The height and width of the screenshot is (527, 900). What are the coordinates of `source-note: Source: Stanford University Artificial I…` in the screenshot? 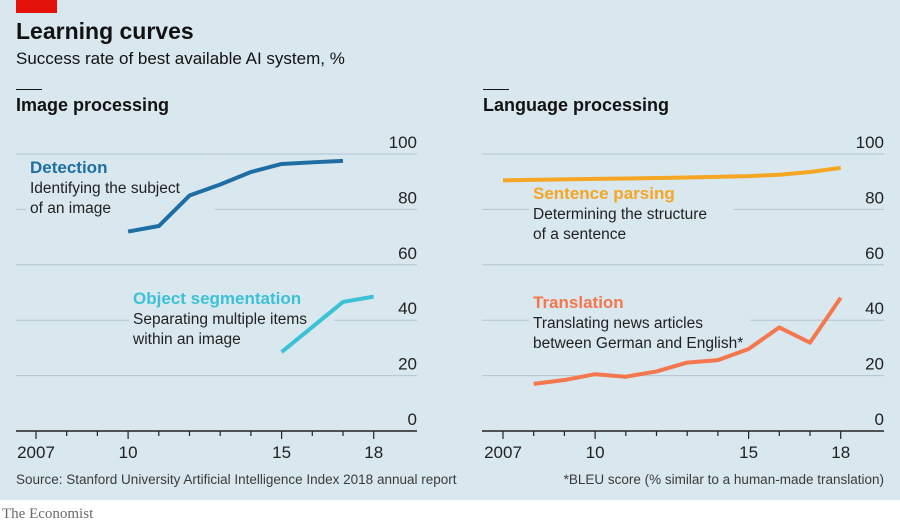 It's located at (236, 479).